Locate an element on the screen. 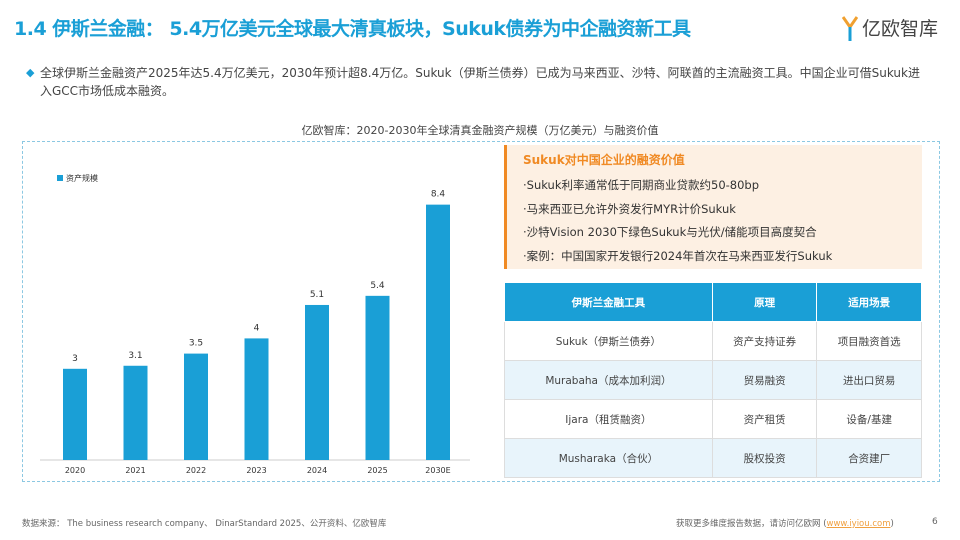 The height and width of the screenshot is (540, 960). footer-cta: 获取更多维度报告数据，请访问亿欧网 (www.iyiou.com) is located at coordinates (785, 523).